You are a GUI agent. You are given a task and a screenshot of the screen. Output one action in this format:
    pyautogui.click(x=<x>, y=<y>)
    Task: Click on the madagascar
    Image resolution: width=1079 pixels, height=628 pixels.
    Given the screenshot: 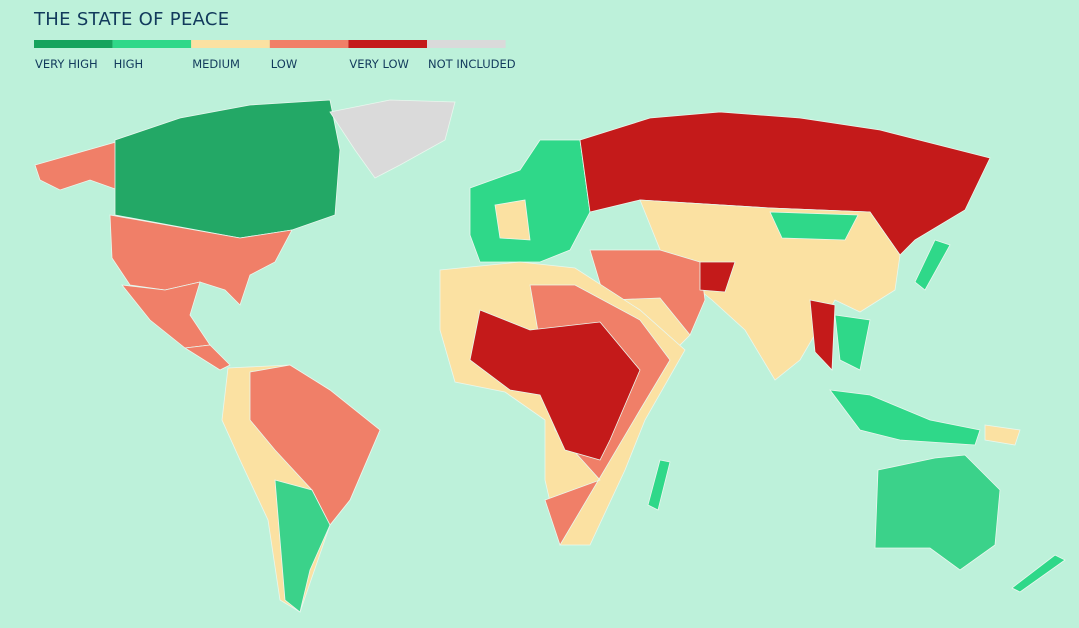 What is the action you would take?
    pyautogui.click(x=659, y=485)
    